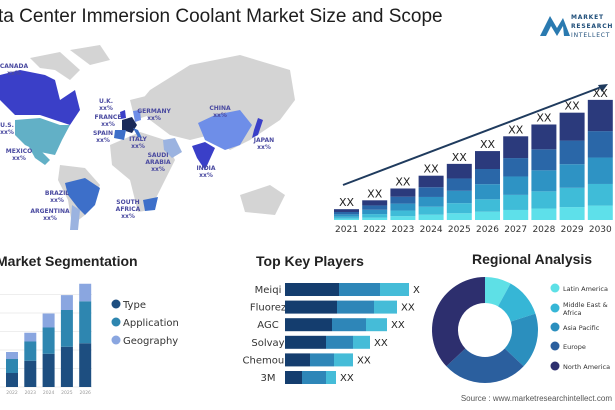 This screenshot has height=410, width=615. Describe the element at coordinates (154, 118) in the screenshot. I see `map-value-germany: xx%` at that location.